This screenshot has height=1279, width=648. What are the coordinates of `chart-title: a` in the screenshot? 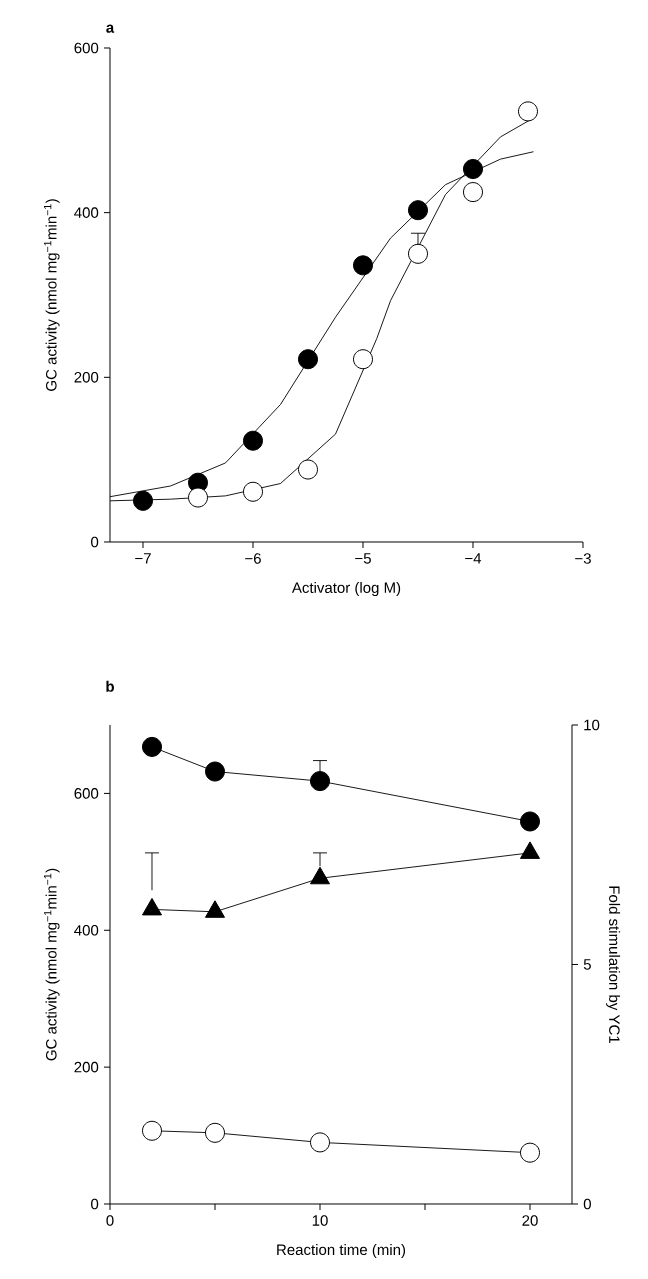 It's located at (110, 28).